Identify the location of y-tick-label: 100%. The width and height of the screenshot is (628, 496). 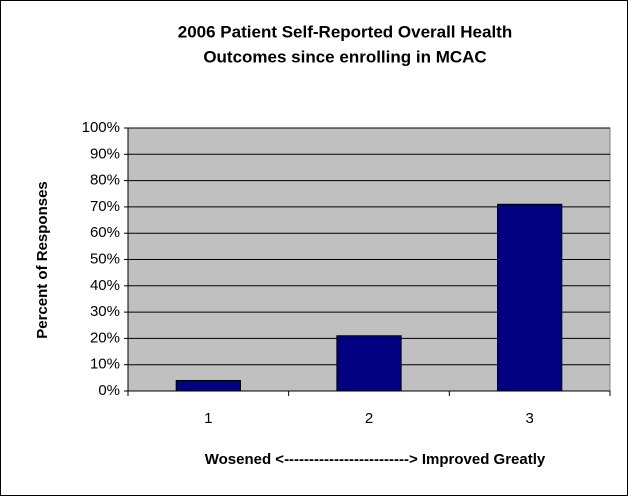
(101, 127).